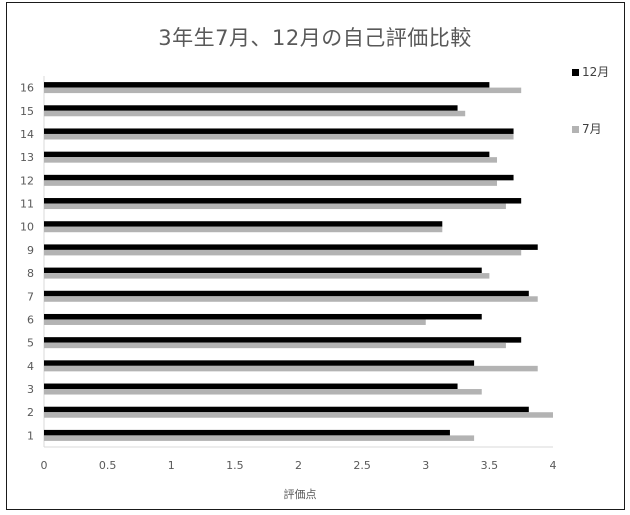  What do you see at coordinates (30, 319) in the screenshot?
I see `y-tick-label: 6` at bounding box center [30, 319].